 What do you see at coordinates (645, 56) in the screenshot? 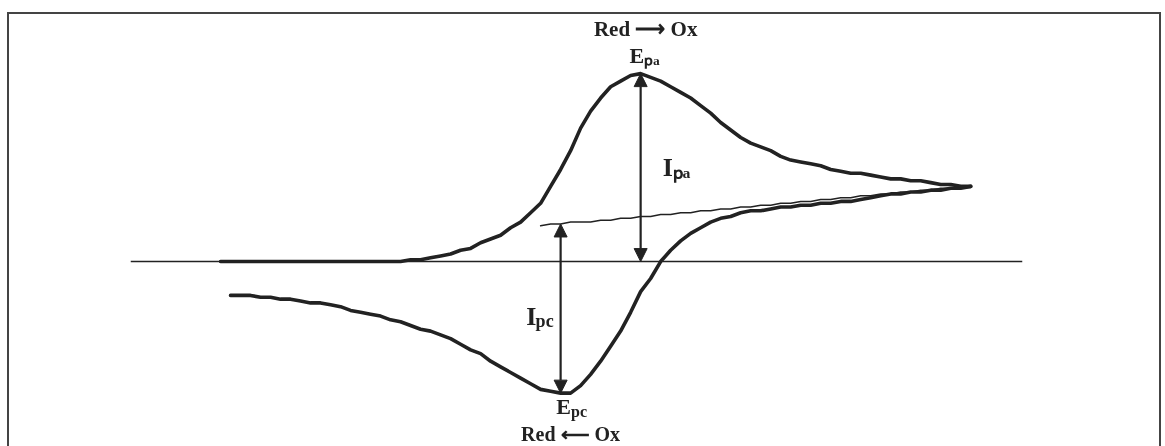
I see `text: Eₚₐ` at bounding box center [645, 56].